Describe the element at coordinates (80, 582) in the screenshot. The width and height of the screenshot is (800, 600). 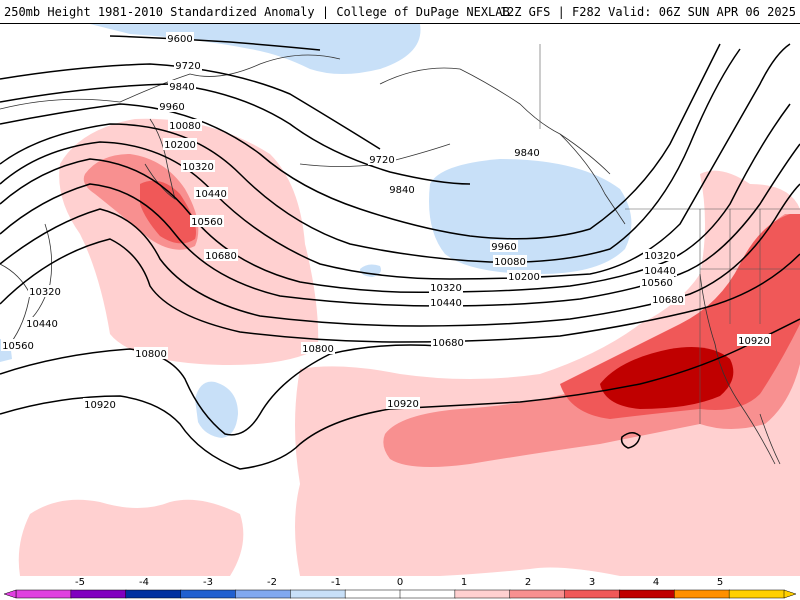
I see `scale-tick: -5` at that location.